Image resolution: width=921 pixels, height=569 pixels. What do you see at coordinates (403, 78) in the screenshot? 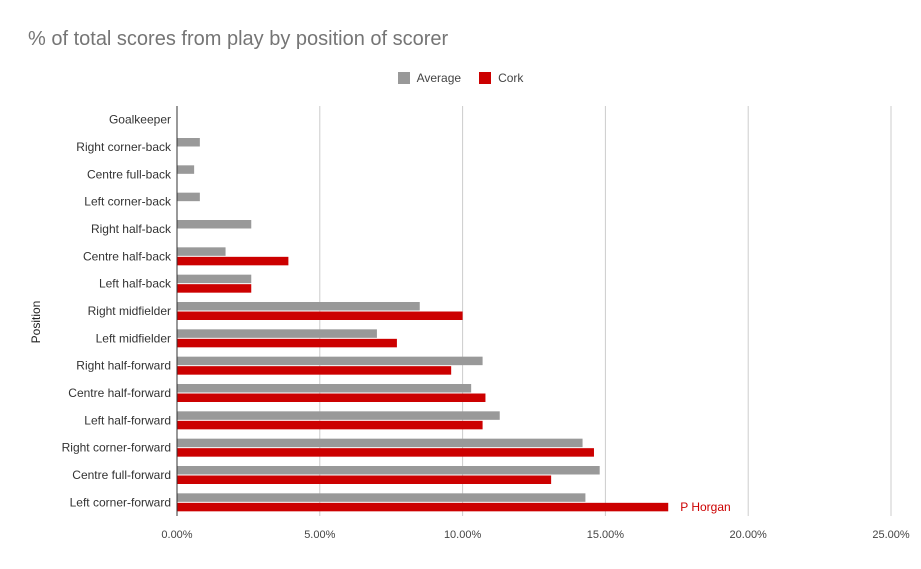
I see `legend-swatch-average` at bounding box center [403, 78].